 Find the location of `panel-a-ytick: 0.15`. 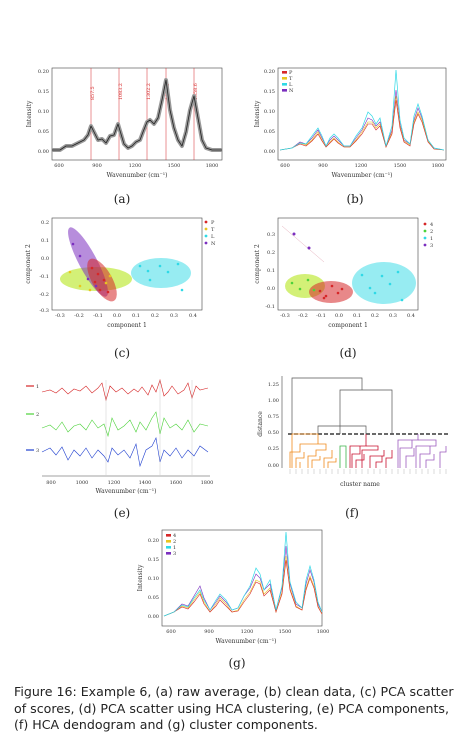

panel-a-ytick: 0.15 is located at coordinates (43, 92).